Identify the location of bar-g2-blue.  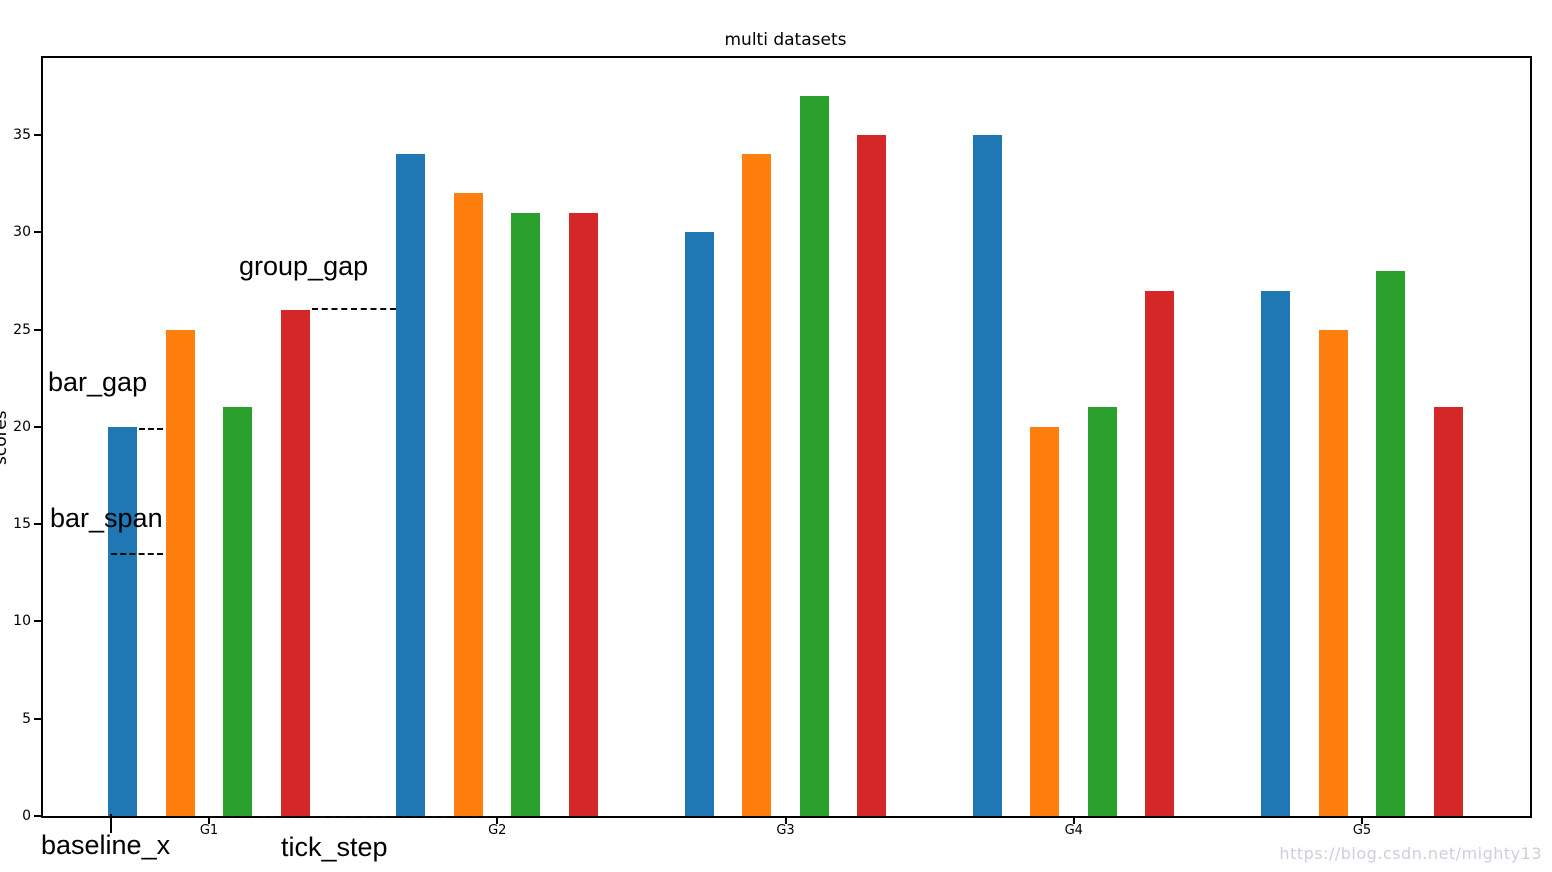
(411, 485).